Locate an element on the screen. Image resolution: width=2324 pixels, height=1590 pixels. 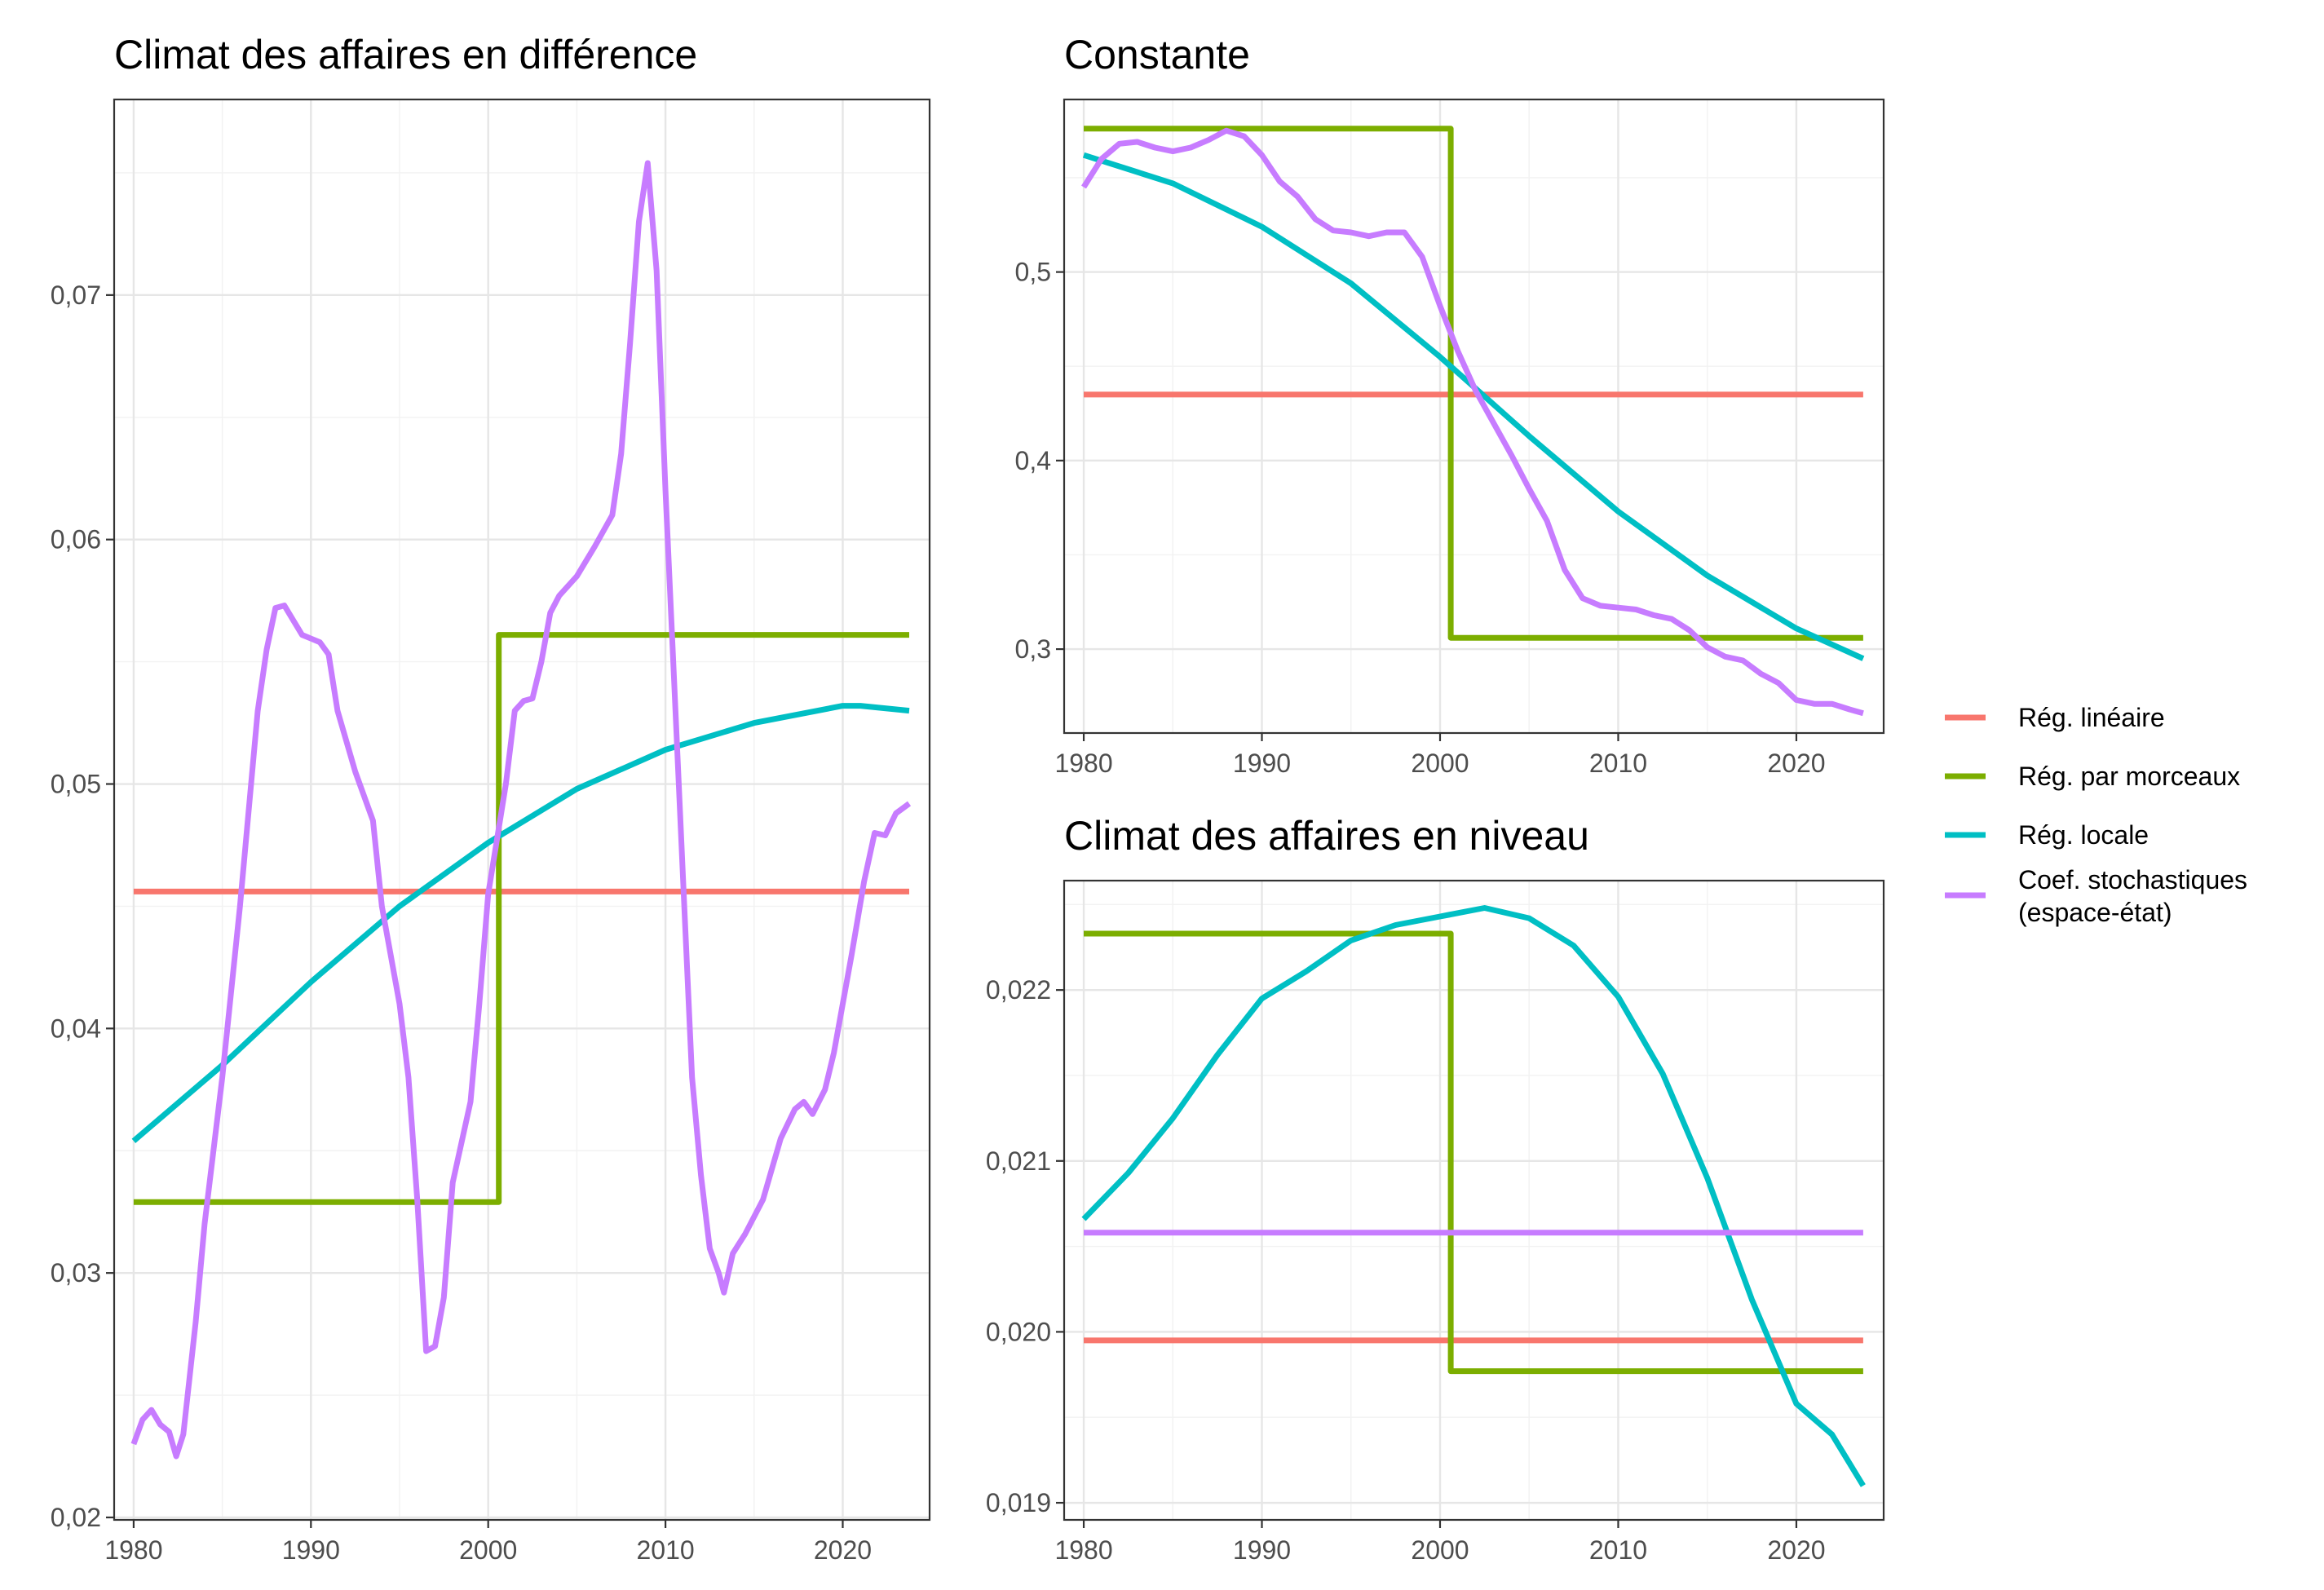
y-tick-label: 0,019 is located at coordinates (1019, 1502).